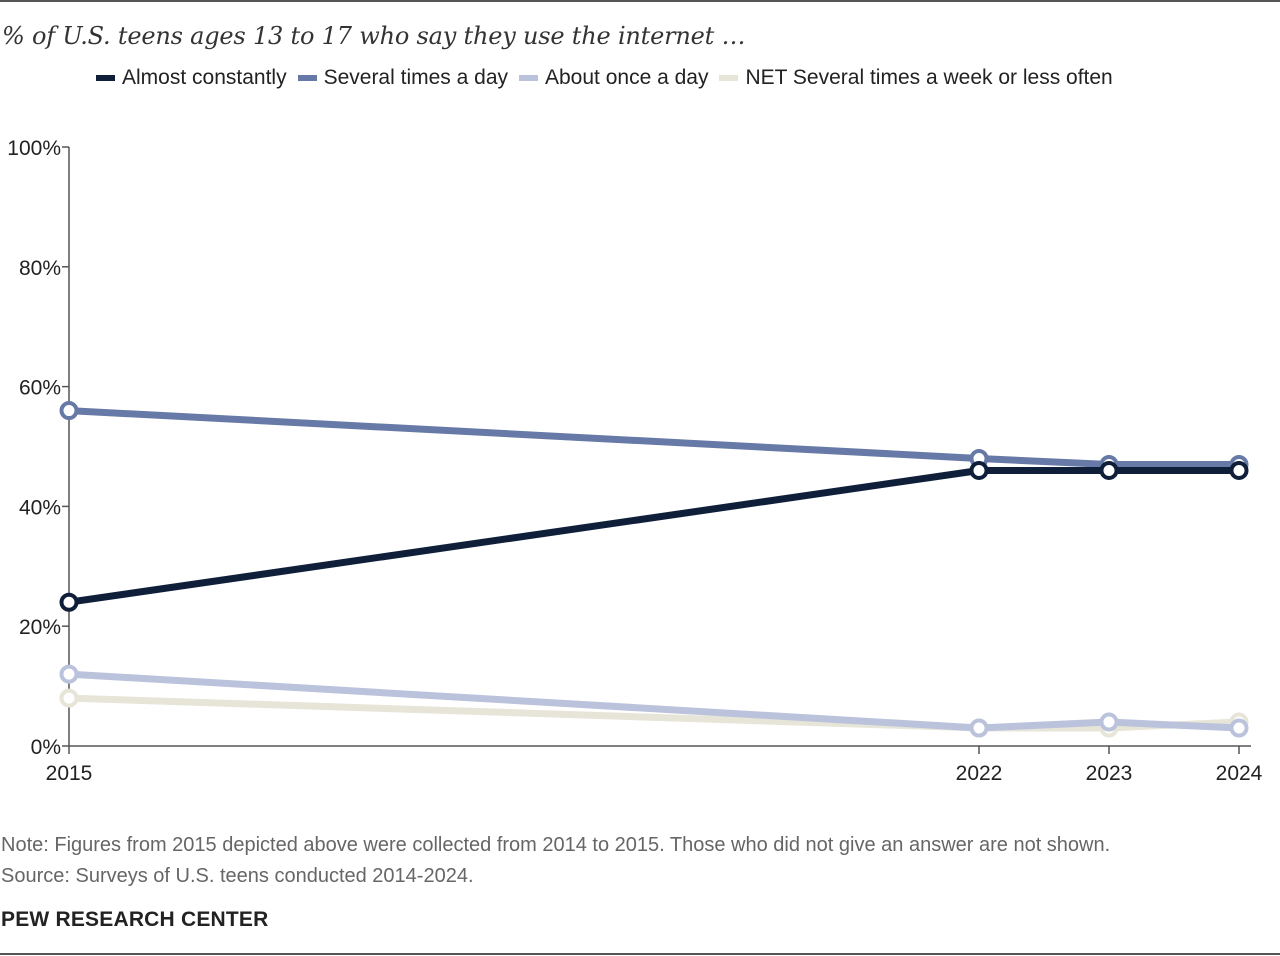  Describe the element at coordinates (40, 268) in the screenshot. I see `y-tick-label: 80%` at that location.